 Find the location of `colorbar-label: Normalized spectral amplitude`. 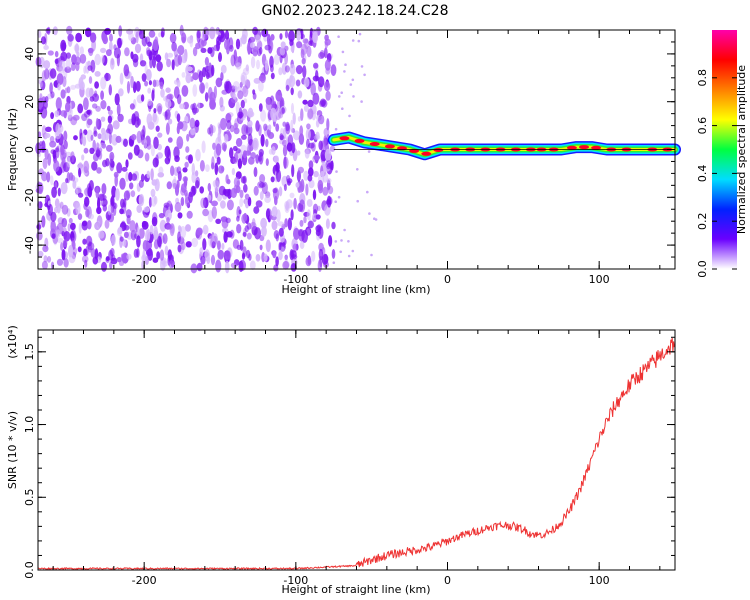

colorbar-label: Normalized spectral amplitude is located at coordinates (741, 149).